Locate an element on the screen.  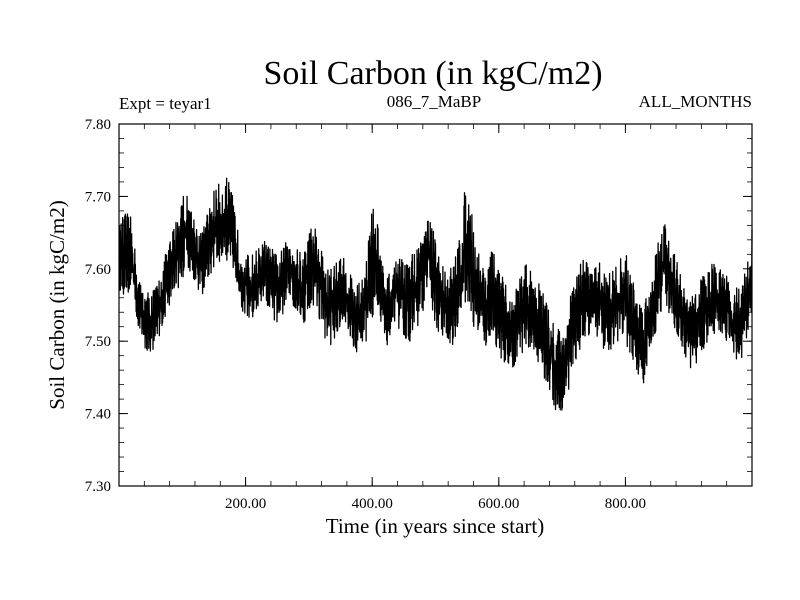
experiment-label: Expt = teyar1 is located at coordinates (165, 103).